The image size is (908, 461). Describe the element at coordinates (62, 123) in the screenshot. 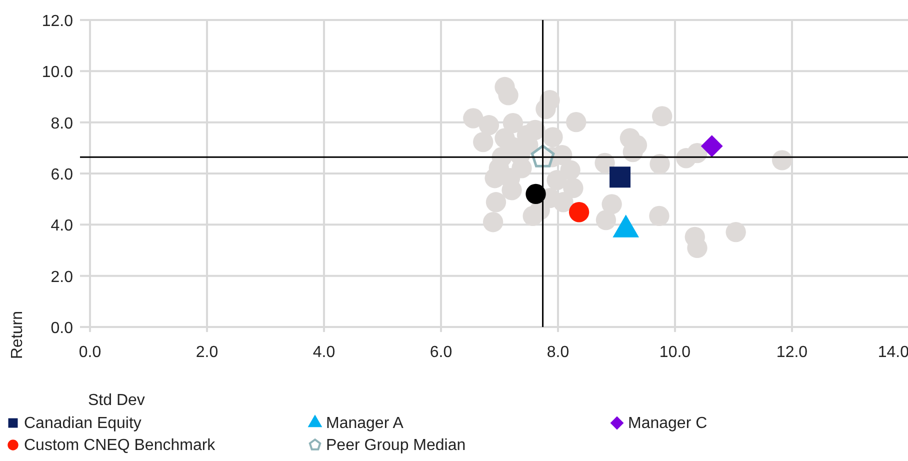

I see `y-tick-label: 8.0` at that location.